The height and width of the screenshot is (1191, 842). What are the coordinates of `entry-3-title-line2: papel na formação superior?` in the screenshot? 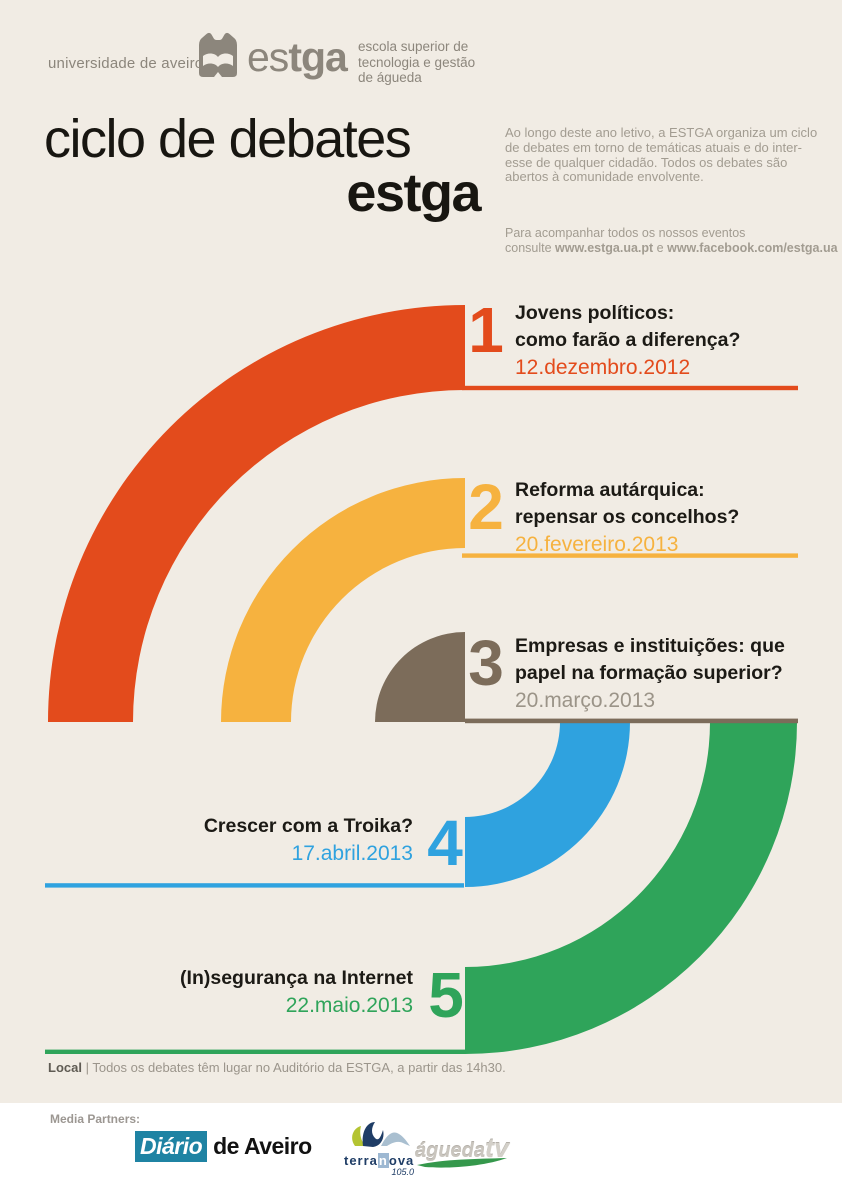 It's located at (649, 673).